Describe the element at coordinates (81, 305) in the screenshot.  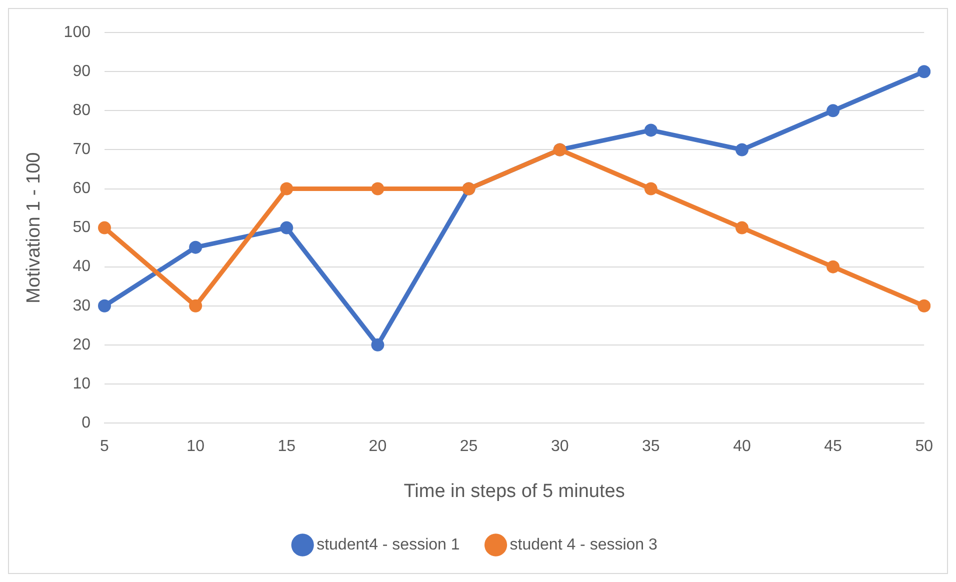
I see `y-tick-label: 30` at that location.